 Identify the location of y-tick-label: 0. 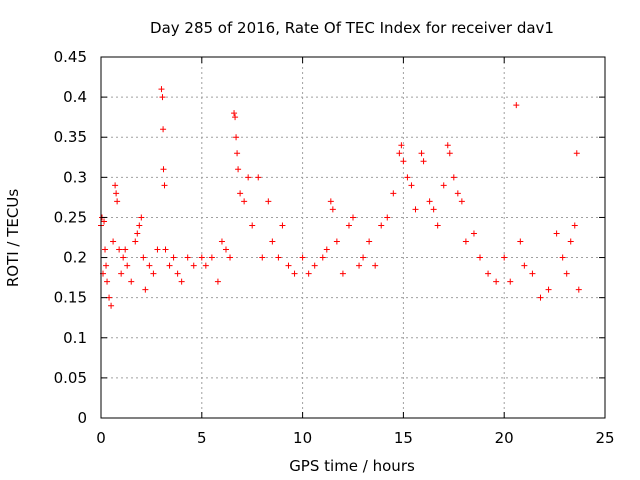
(82, 418).